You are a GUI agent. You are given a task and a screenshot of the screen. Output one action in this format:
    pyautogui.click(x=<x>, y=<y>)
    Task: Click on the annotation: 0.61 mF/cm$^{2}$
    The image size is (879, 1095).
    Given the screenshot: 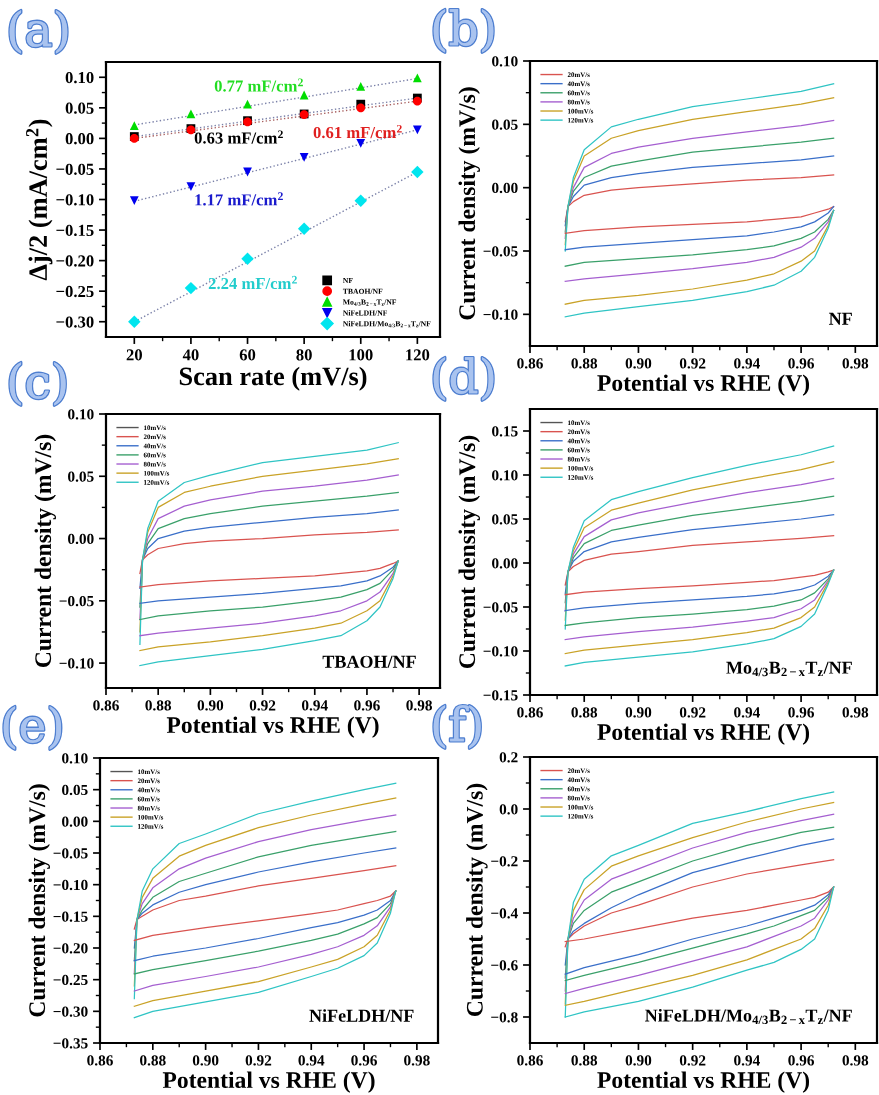 What is the action you would take?
    pyautogui.click(x=357, y=131)
    